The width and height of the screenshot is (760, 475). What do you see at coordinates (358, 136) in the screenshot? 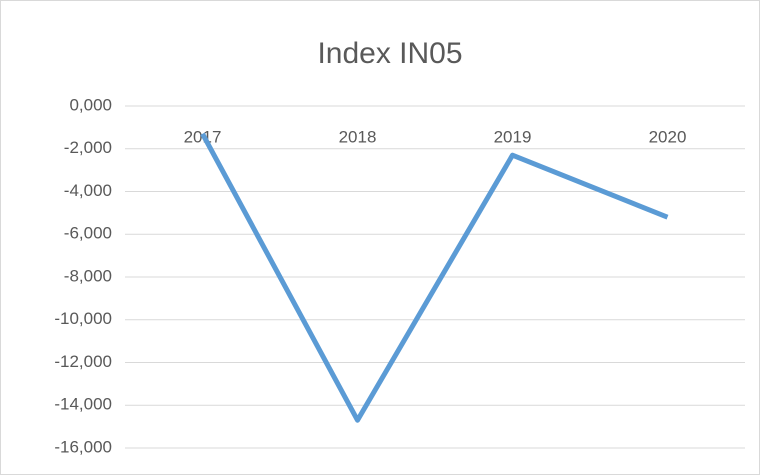
I see `x-tick-label: 2018` at bounding box center [358, 136].